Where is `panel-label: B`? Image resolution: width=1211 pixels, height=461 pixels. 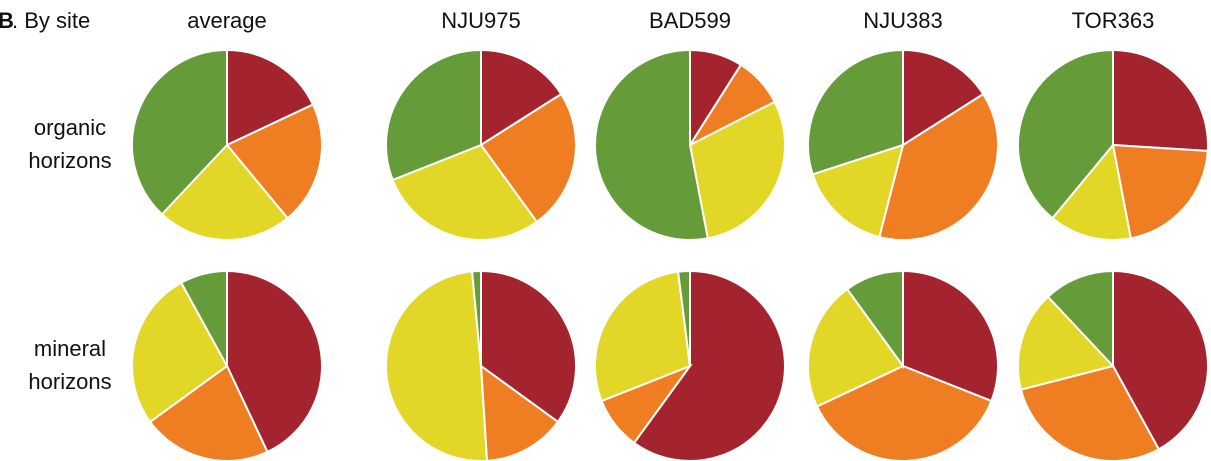
panel-label: B is located at coordinates (7, 20).